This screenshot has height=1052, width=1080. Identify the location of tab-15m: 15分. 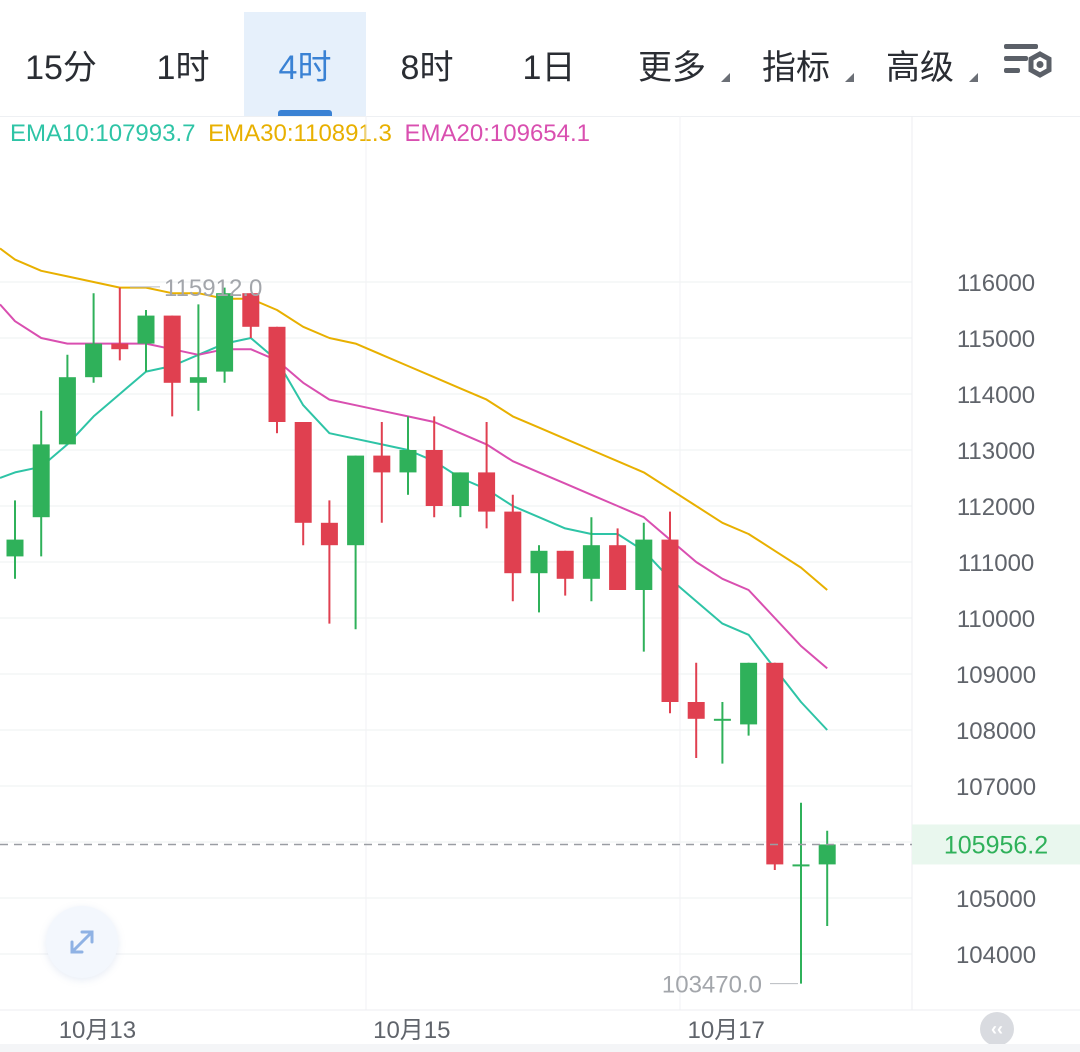
(61, 64).